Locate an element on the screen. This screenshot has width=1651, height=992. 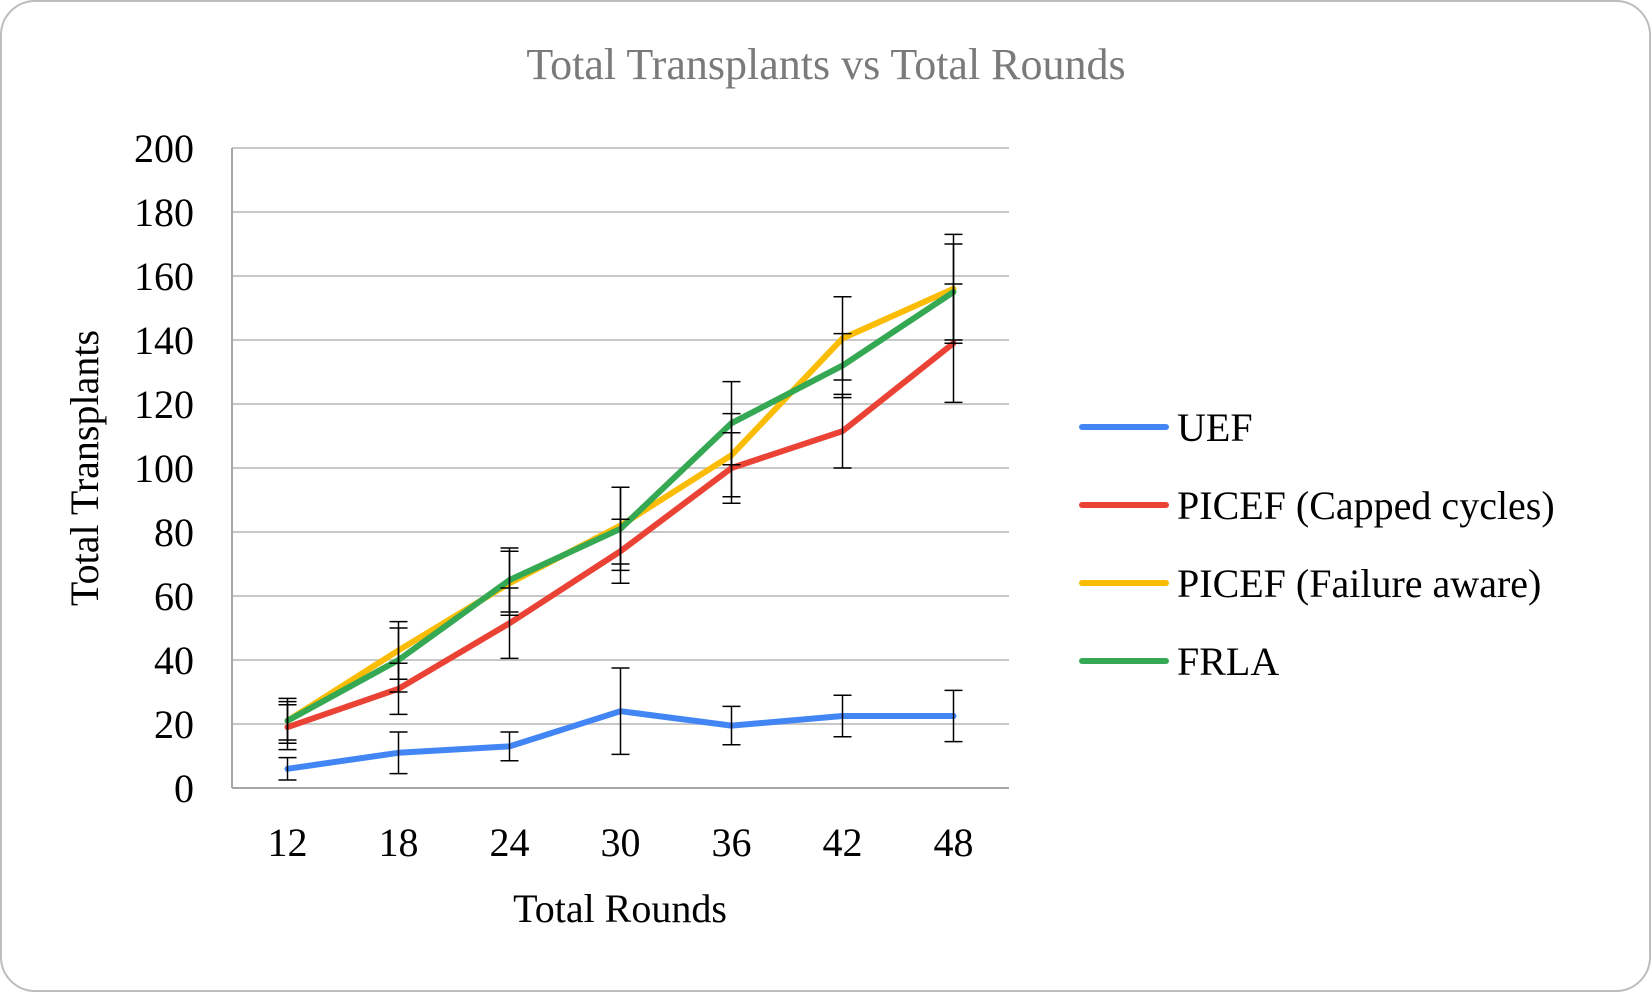
chart-title: Total Transplants vs Total Rounds is located at coordinates (825, 64).